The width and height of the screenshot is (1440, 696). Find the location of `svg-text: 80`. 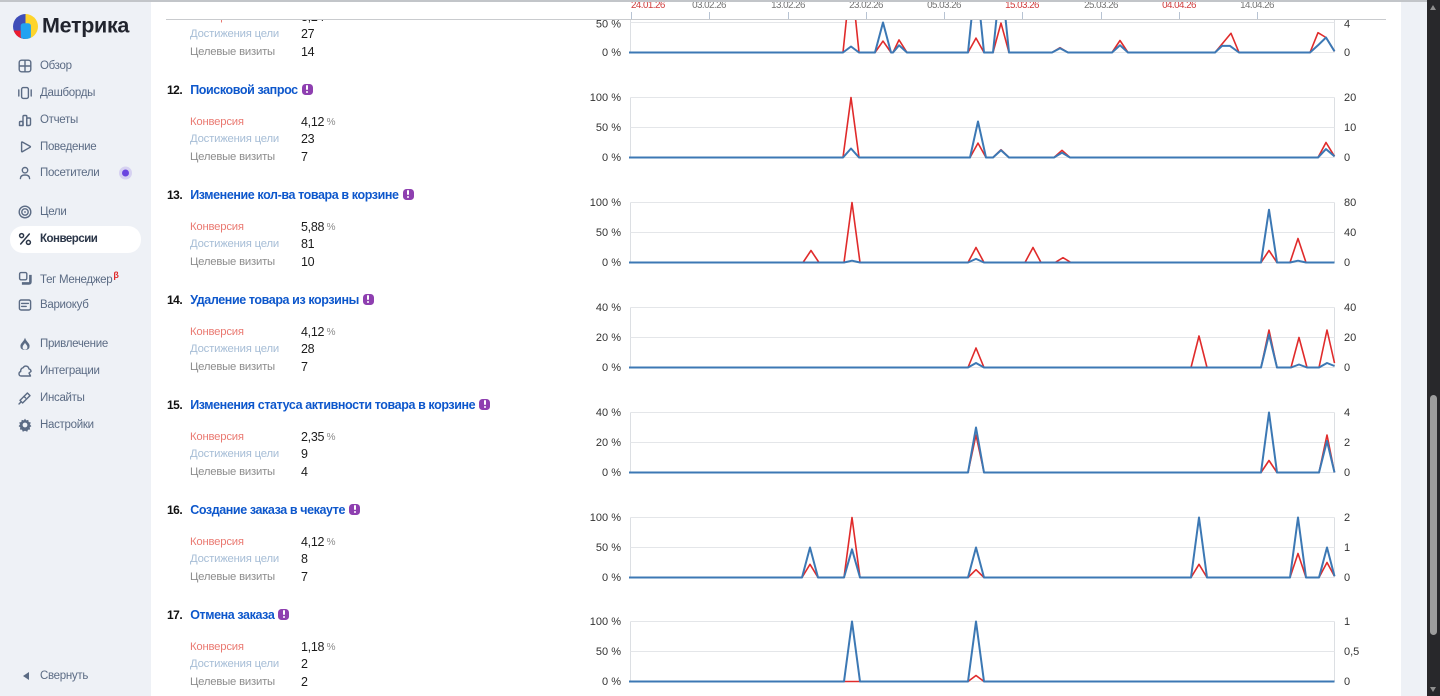

svg-text: 80 is located at coordinates (1350, 203).